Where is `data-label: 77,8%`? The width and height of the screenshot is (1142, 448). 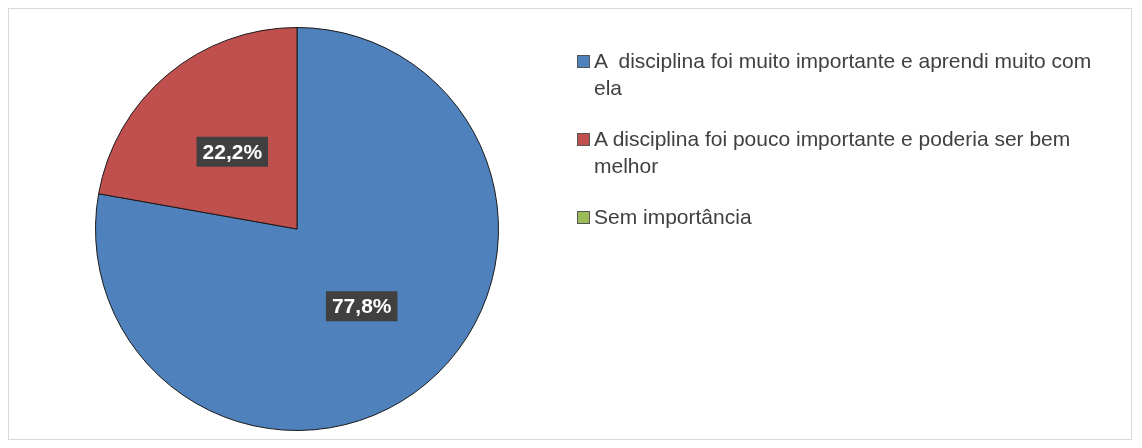
data-label: 77,8% is located at coordinates (361, 306).